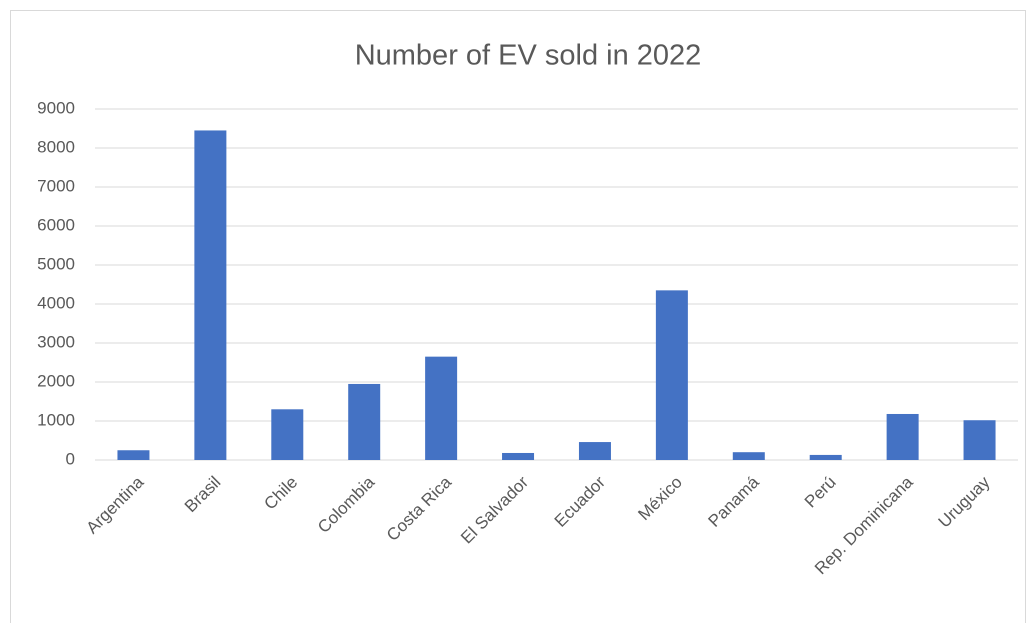 This screenshot has height=623, width=1036. I want to click on y-tick-label: 4000, so click(56, 302).